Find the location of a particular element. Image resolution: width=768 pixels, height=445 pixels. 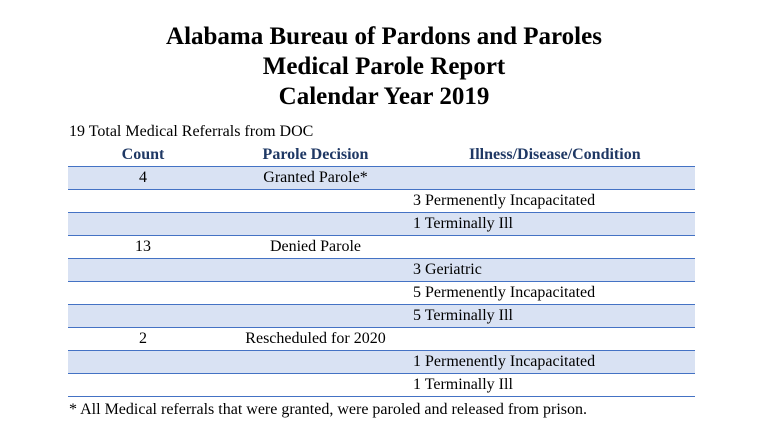

table-row: 4 Granted Parole* is located at coordinates (381, 178).